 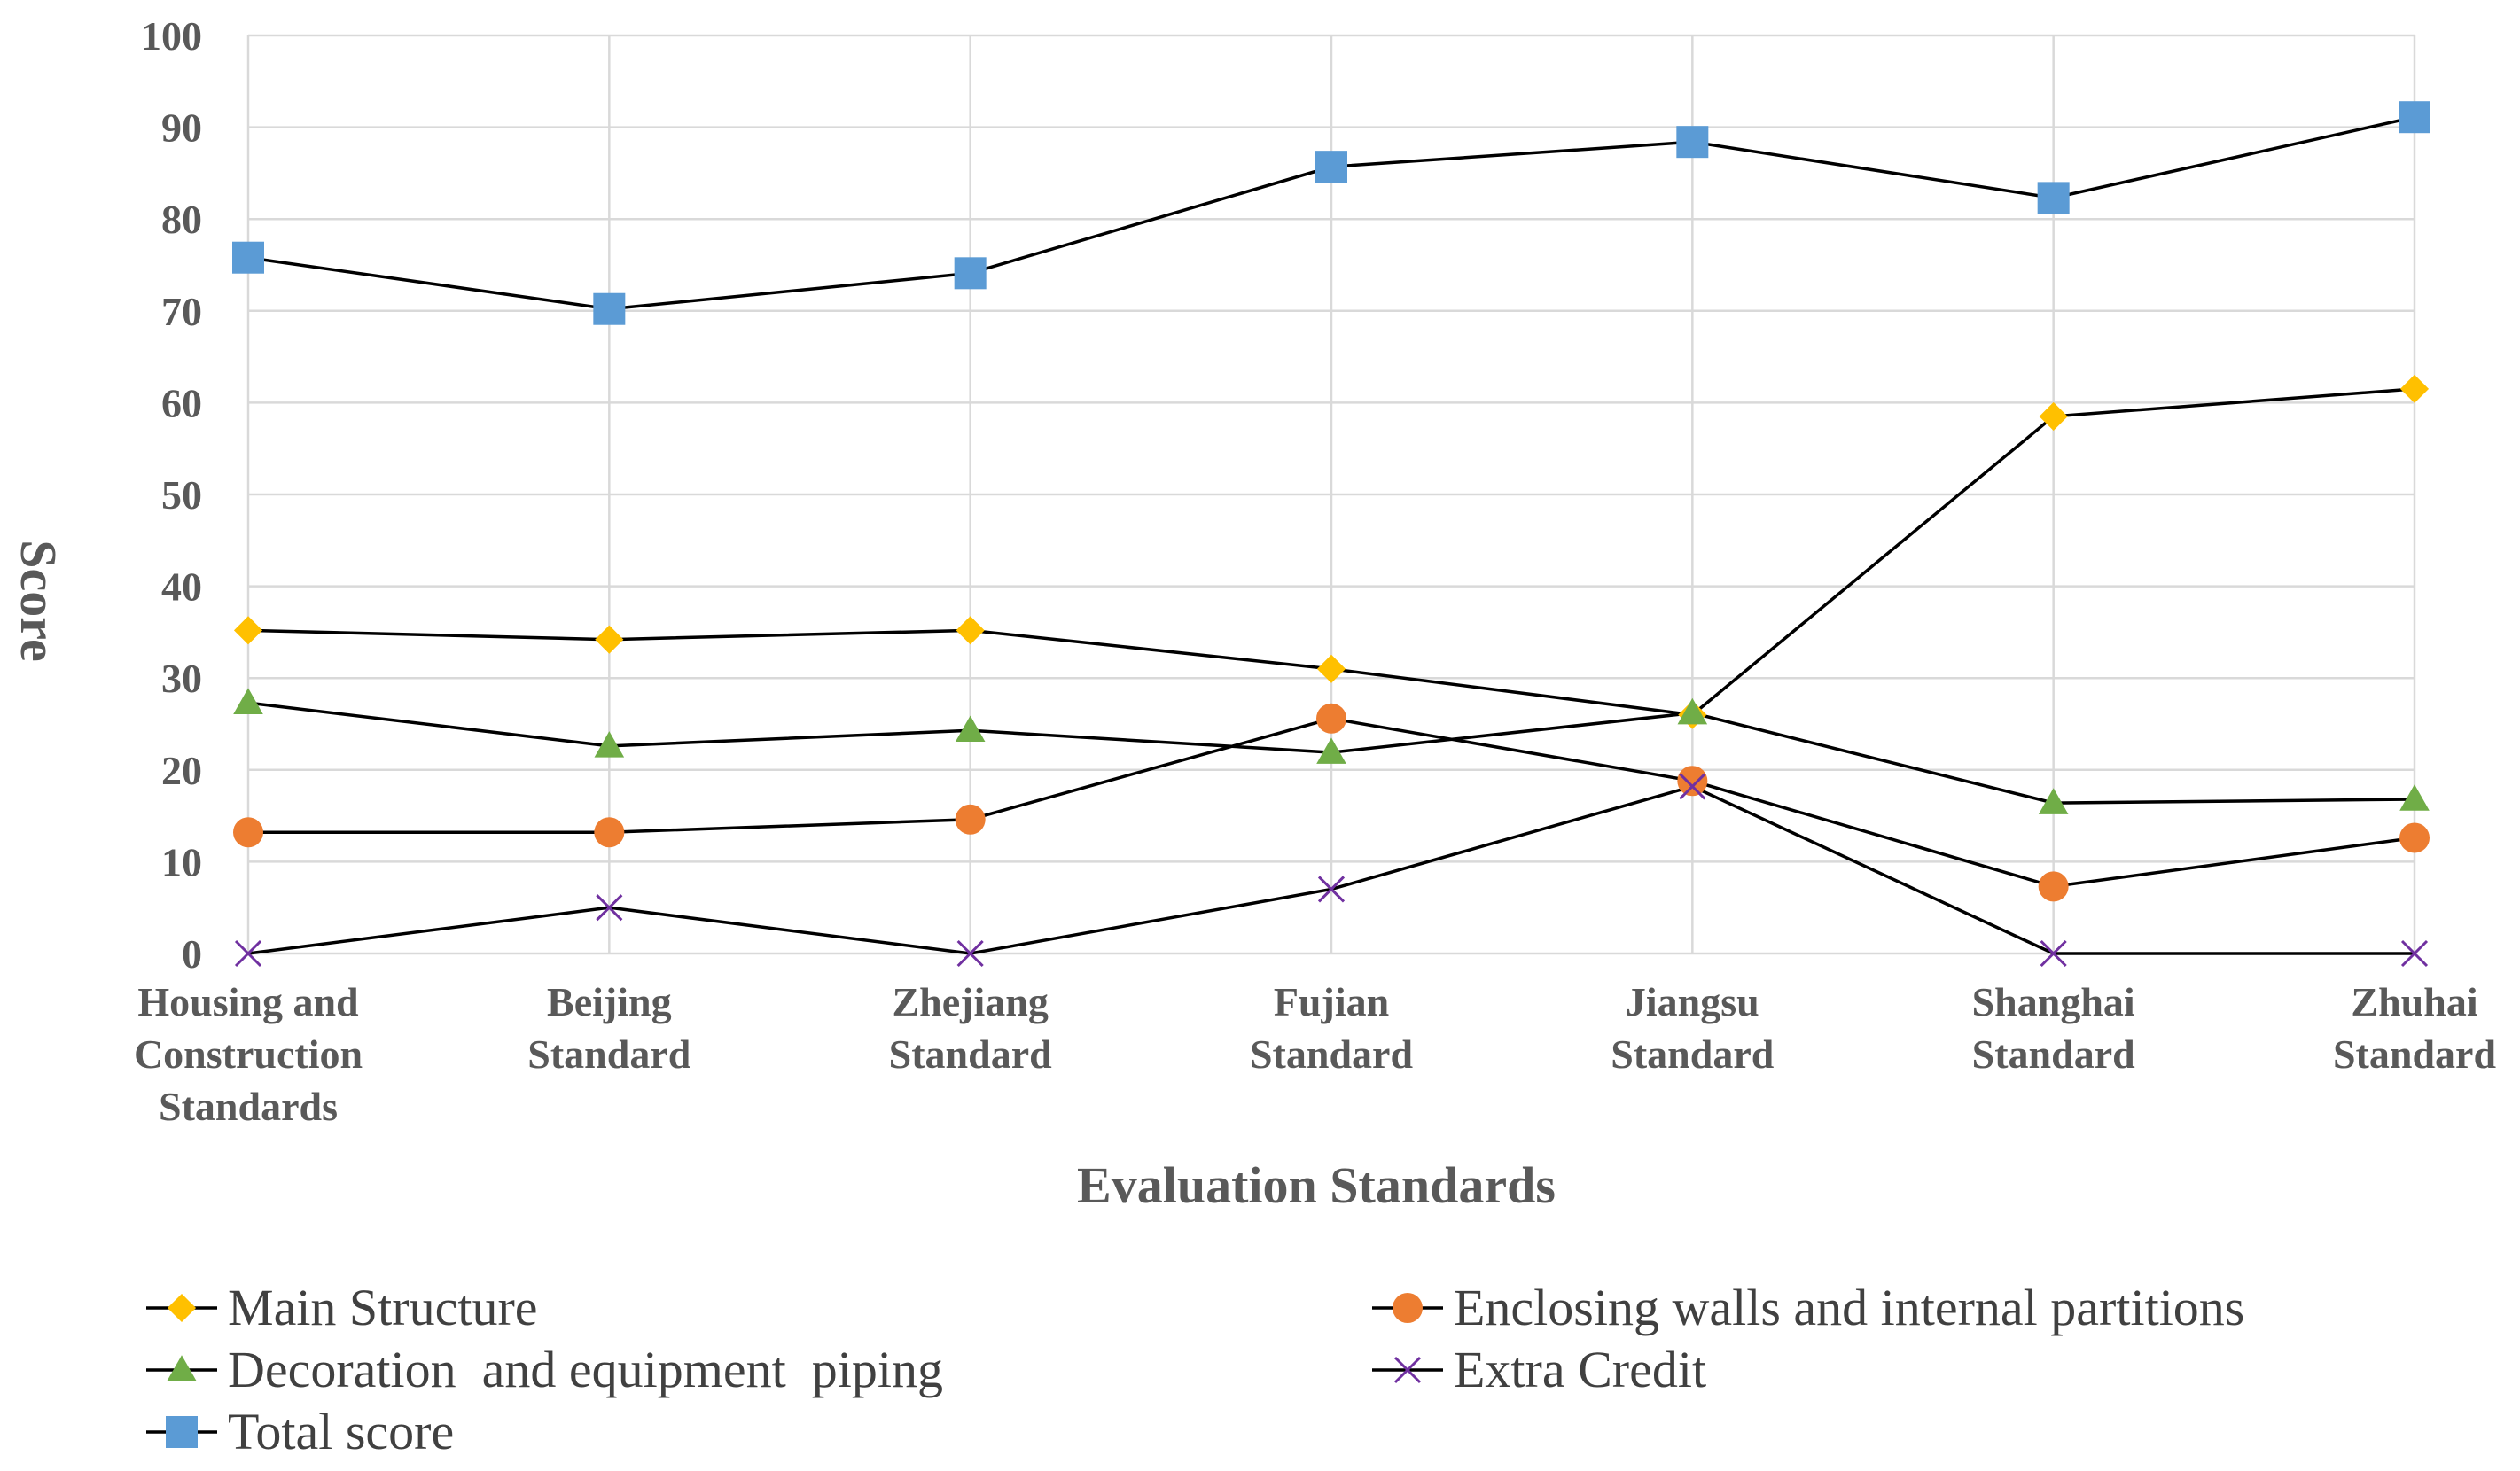 I want to click on x-tick-label: Fujian Standard, so click(x=1331, y=1028).